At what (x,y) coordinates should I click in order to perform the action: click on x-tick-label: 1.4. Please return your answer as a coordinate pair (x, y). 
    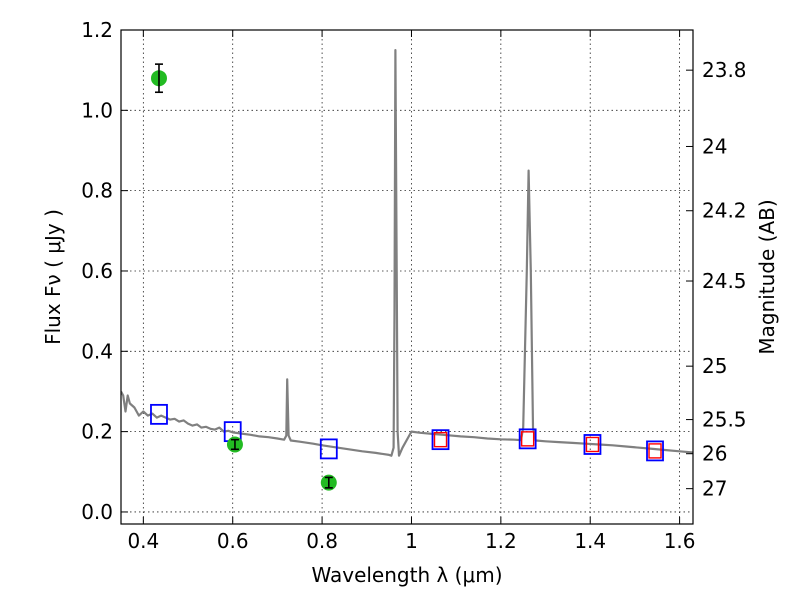
    Looking at the image, I should click on (590, 541).